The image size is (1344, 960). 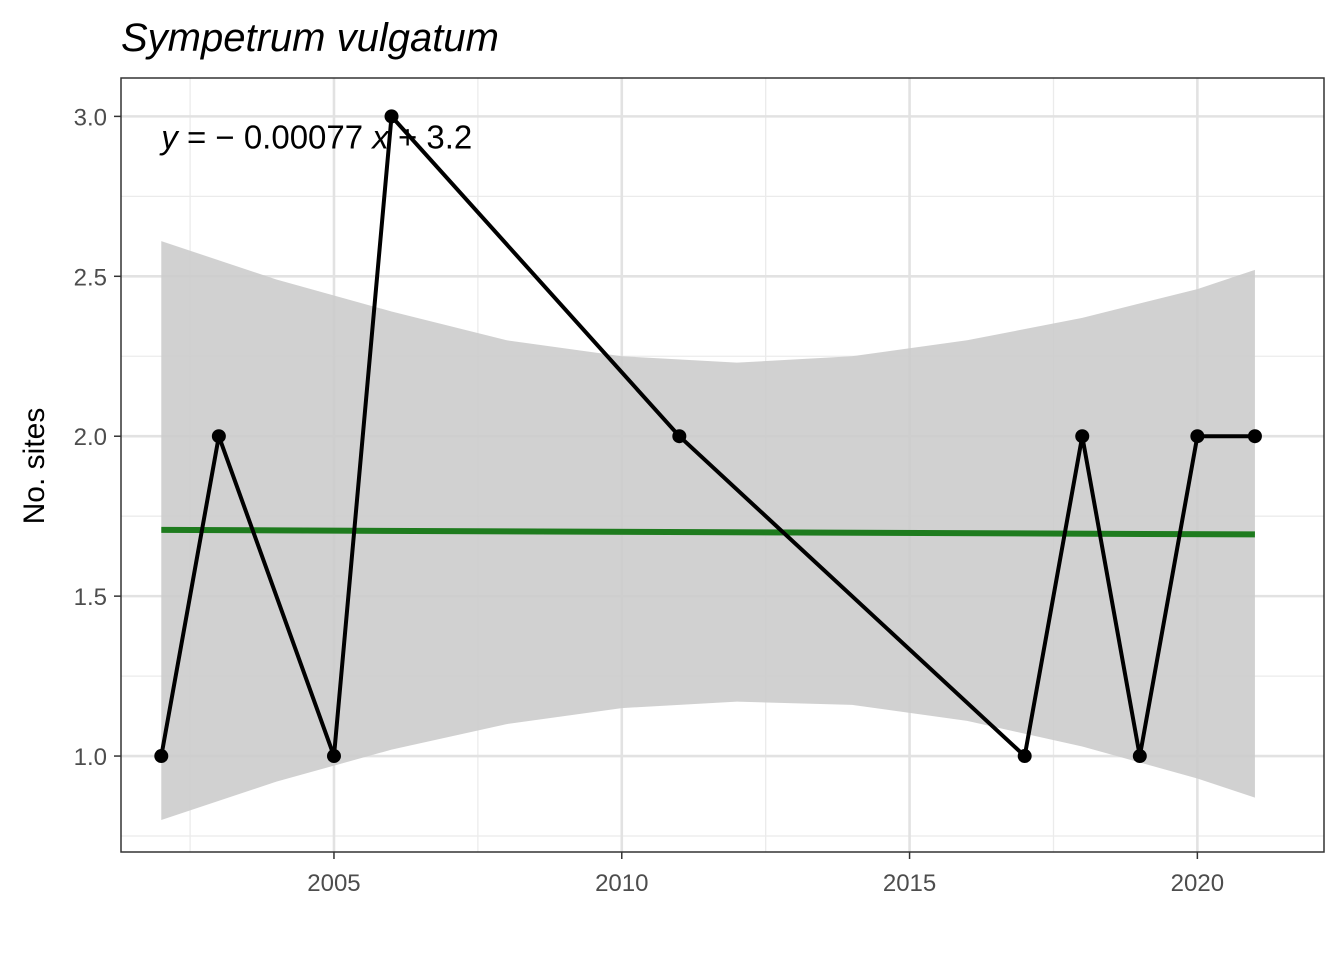 I want to click on x-tick-label: 2010, so click(x=621, y=883).